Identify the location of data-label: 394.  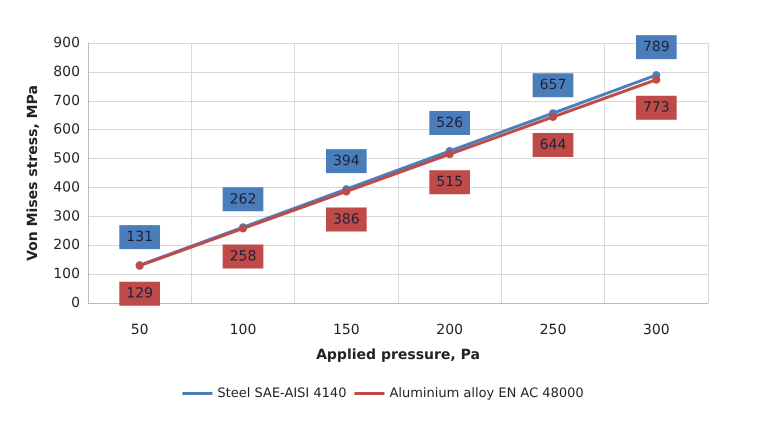
(346, 161).